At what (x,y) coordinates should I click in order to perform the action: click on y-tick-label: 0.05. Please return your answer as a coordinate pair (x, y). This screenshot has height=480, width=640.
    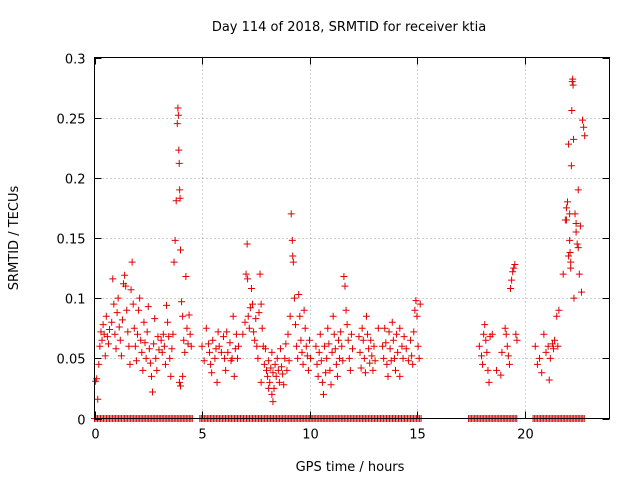
    Looking at the image, I should click on (71, 360).